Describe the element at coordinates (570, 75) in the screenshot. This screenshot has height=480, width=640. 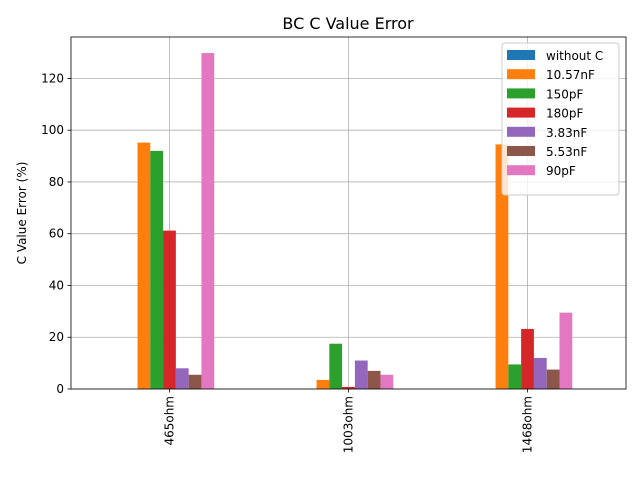
I see `legend-label: 10.57nF` at that location.